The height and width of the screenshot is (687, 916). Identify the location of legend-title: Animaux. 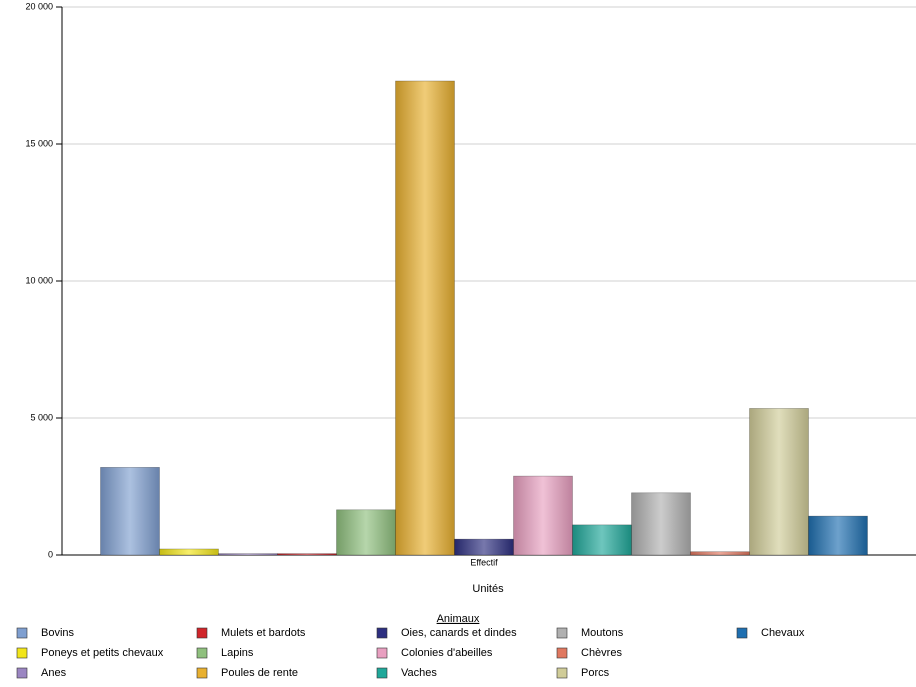
(458, 619).